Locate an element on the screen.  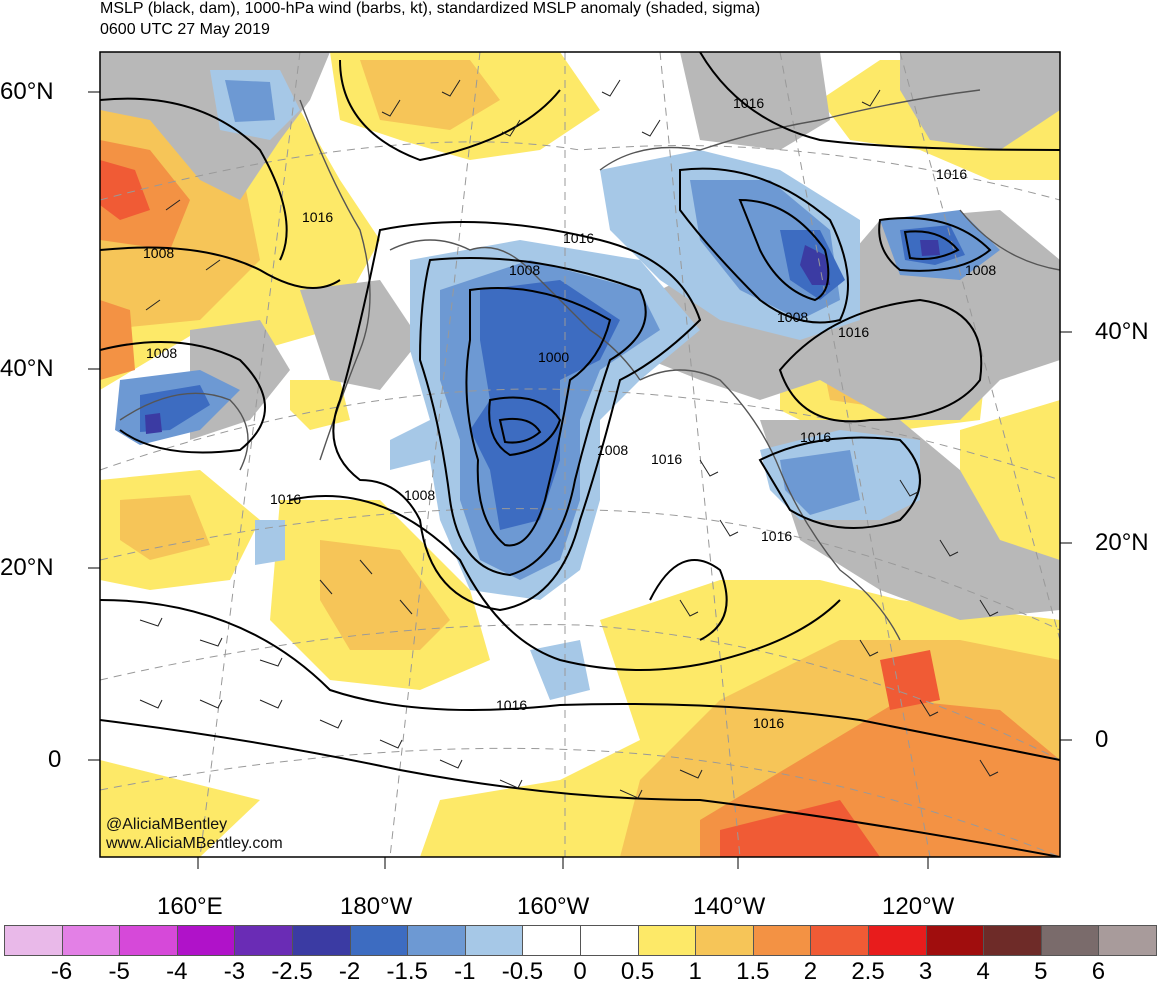
colorbar-label: 3 is located at coordinates (925, 971).